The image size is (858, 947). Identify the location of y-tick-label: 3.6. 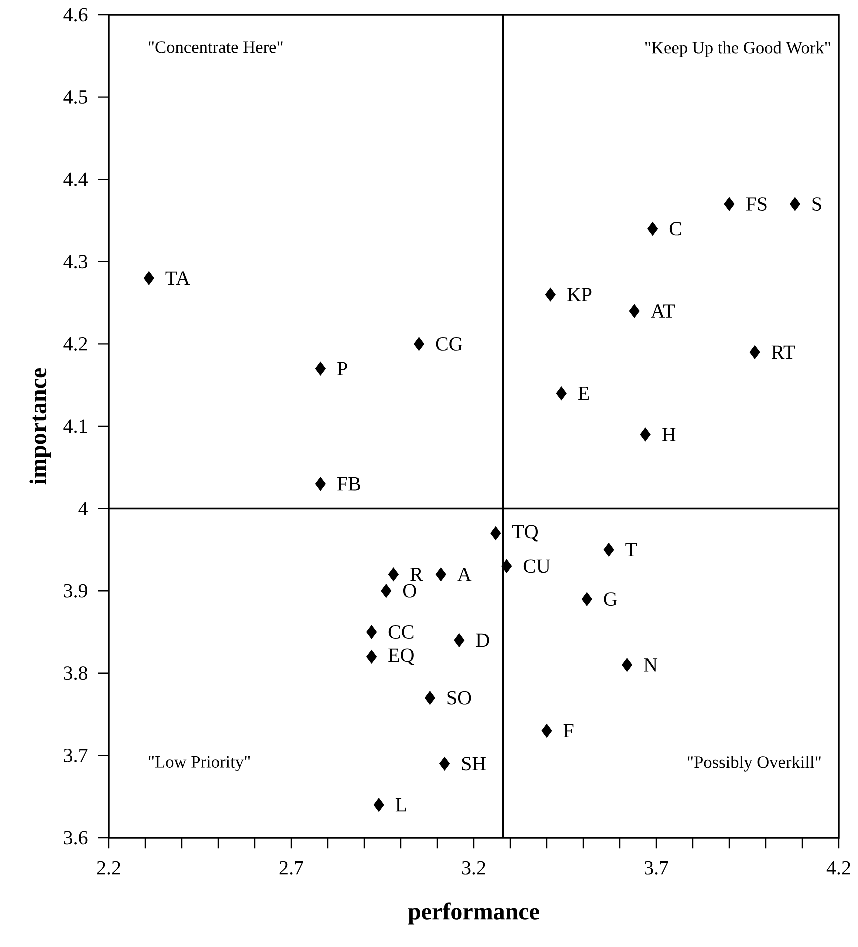
(76, 838).